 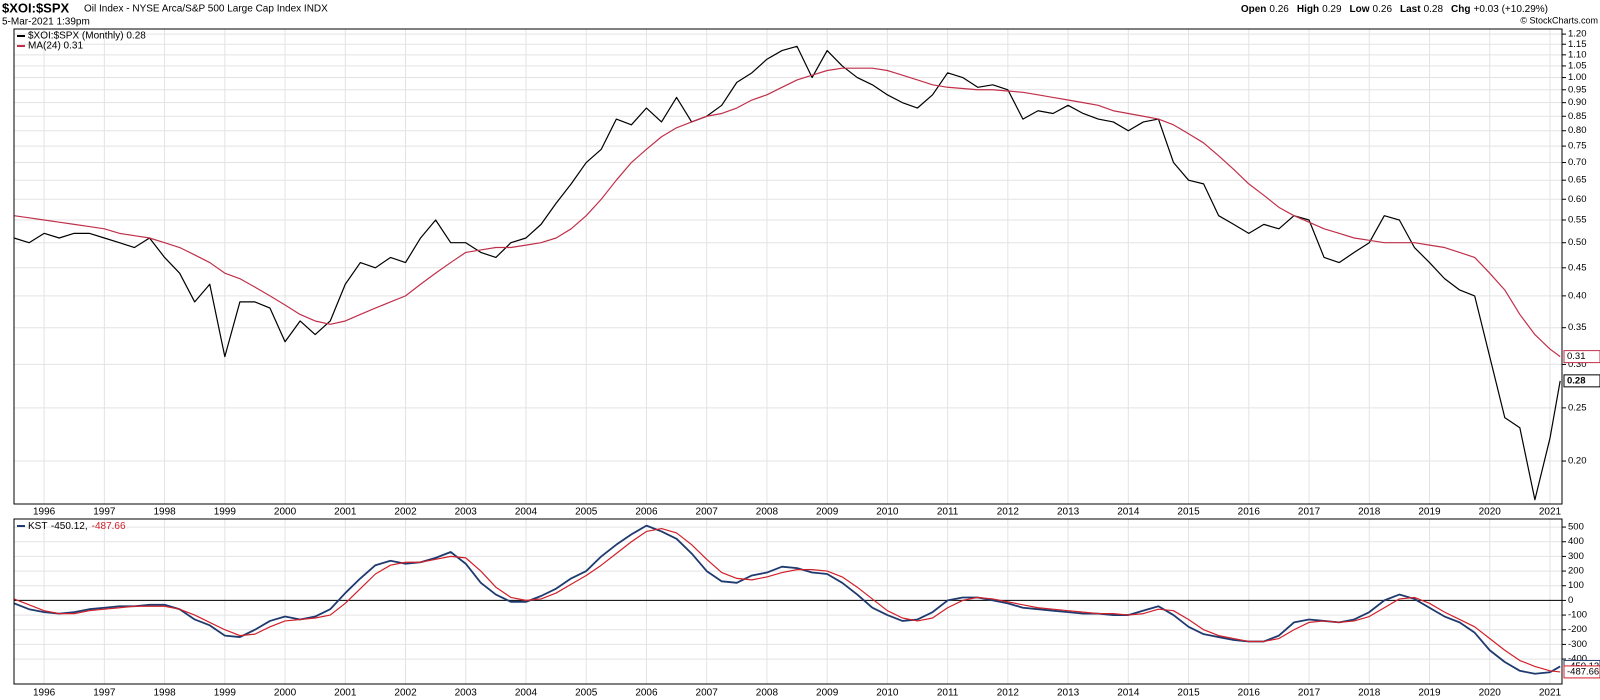 What do you see at coordinates (1577, 659) in the screenshot?
I see `y-tick-label: -400` at bounding box center [1577, 659].